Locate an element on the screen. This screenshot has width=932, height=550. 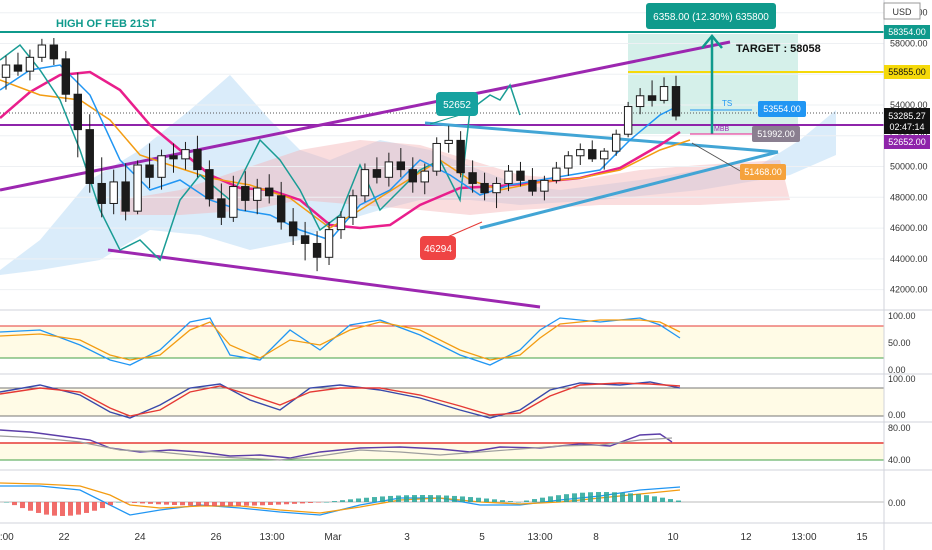
callout-high-label: 52652 is located at coordinates (457, 105).